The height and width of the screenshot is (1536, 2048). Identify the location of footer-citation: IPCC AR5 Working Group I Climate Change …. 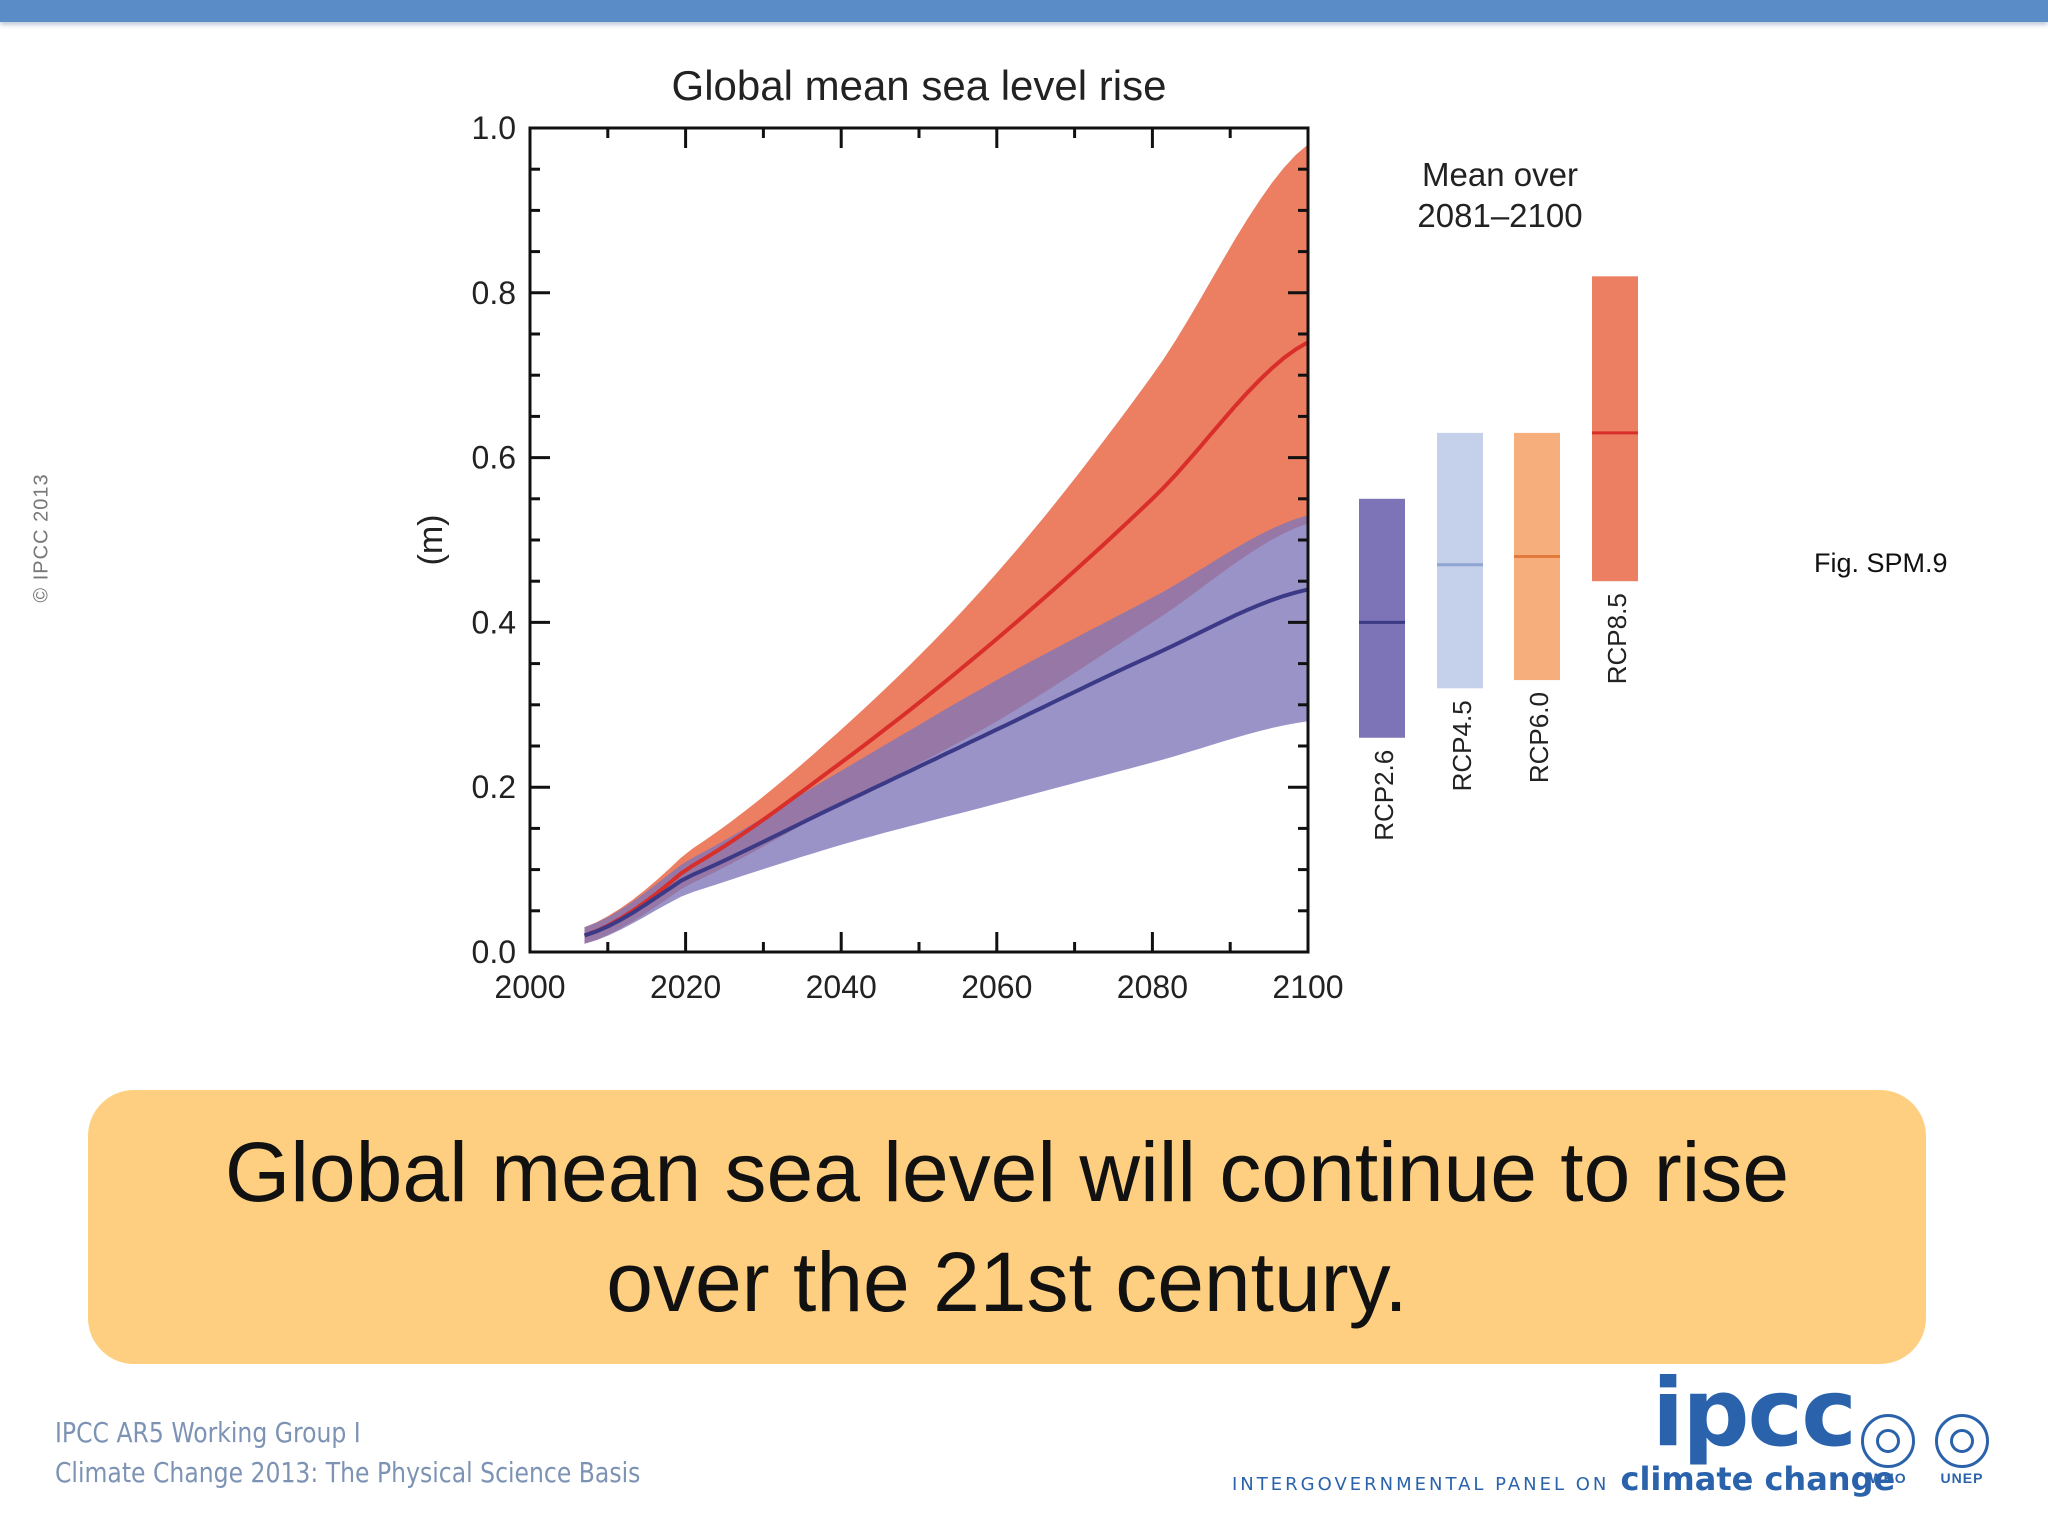
(347, 1453).